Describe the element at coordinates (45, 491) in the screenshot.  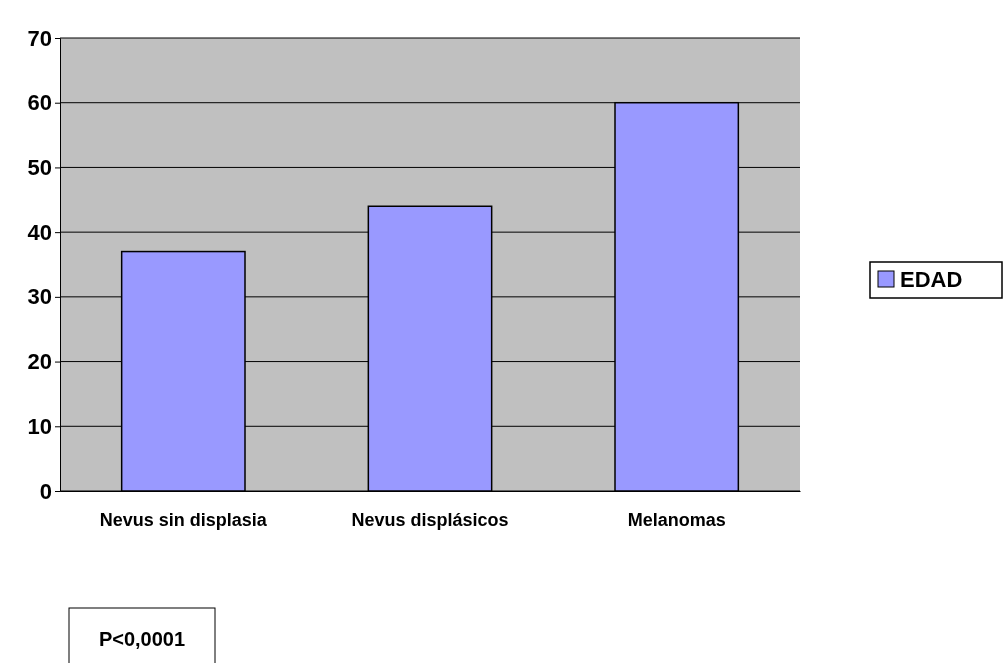
I see `y-tick-label: 0` at that location.